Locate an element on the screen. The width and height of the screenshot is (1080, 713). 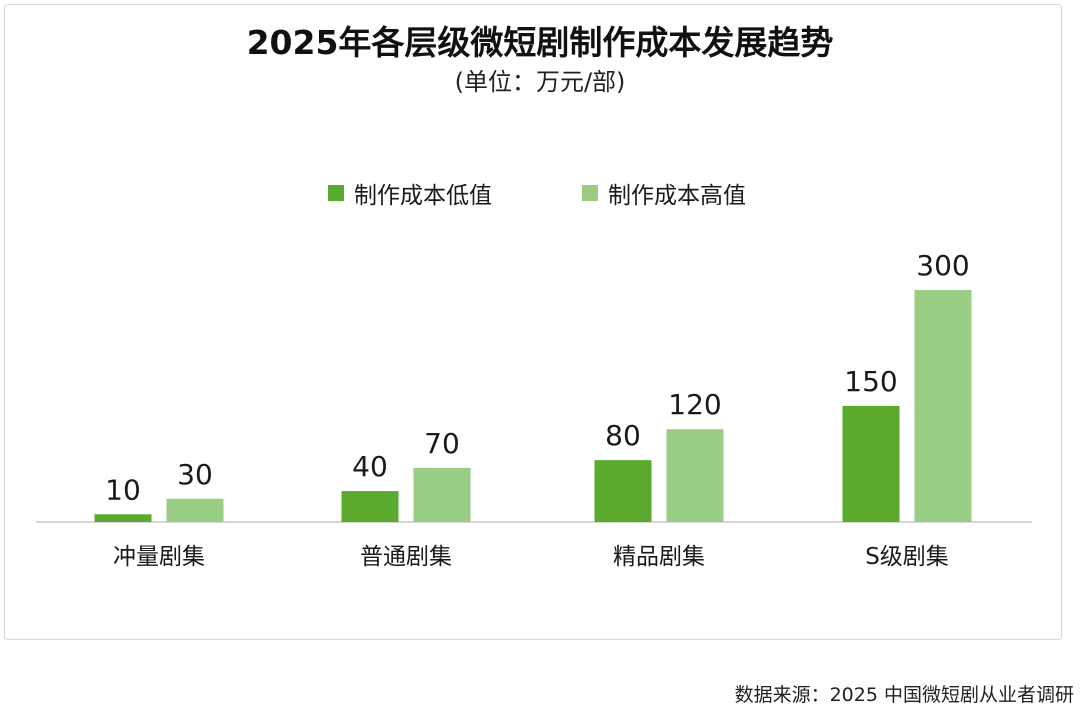
legend-label-low: 制作成本低值 is located at coordinates (423, 196).